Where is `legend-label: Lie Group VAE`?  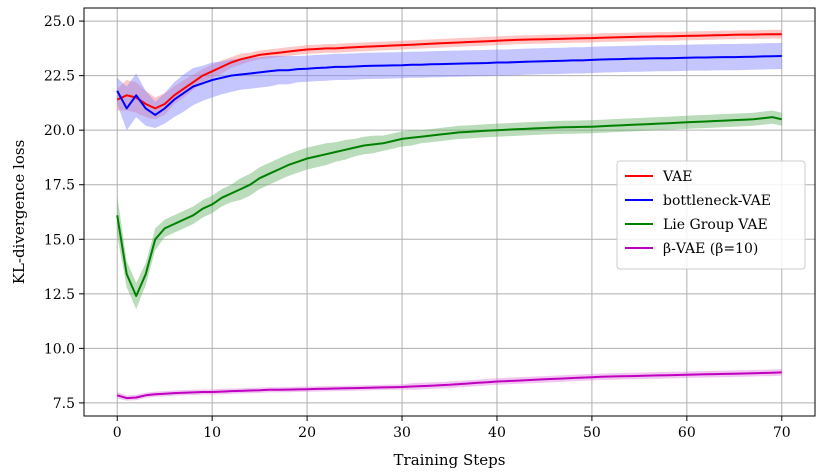 legend-label: Lie Group VAE is located at coordinates (715, 225).